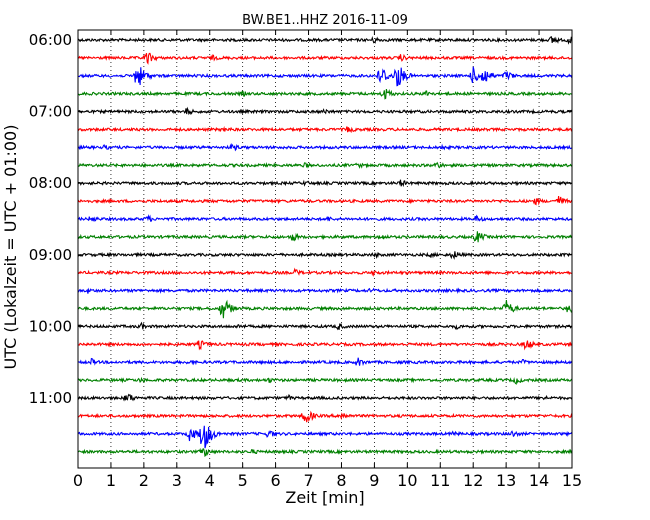 The height and width of the screenshot is (520, 650). I want to click on x-tick-label: 2, so click(144, 480).